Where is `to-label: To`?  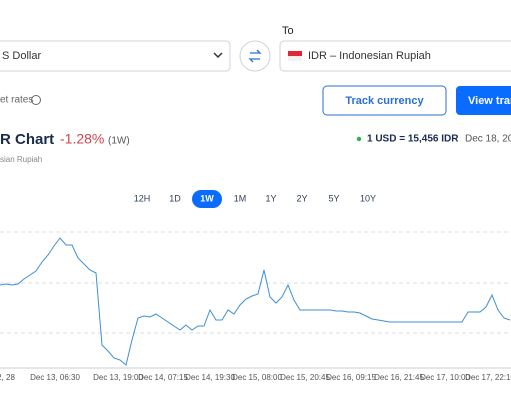 to-label: To is located at coordinates (288, 31).